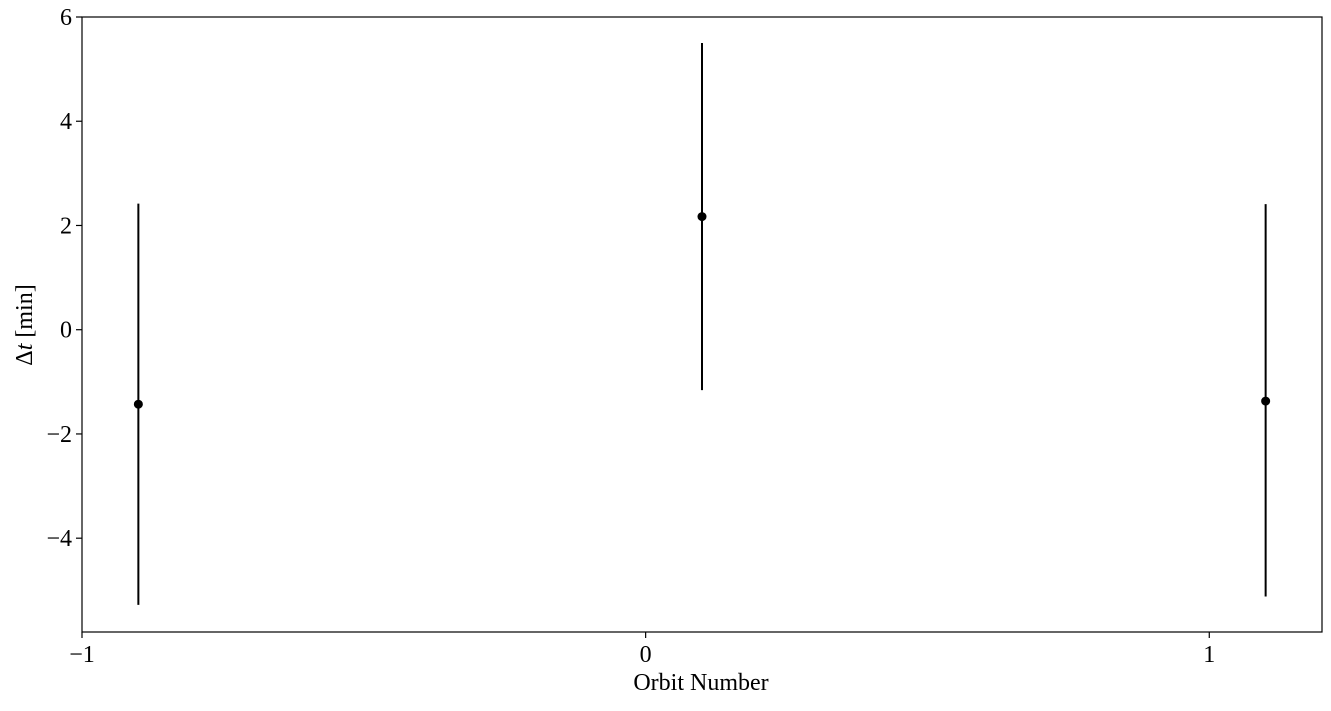  Describe the element at coordinates (59, 539) in the screenshot. I see `y-tick-label: −4` at that location.